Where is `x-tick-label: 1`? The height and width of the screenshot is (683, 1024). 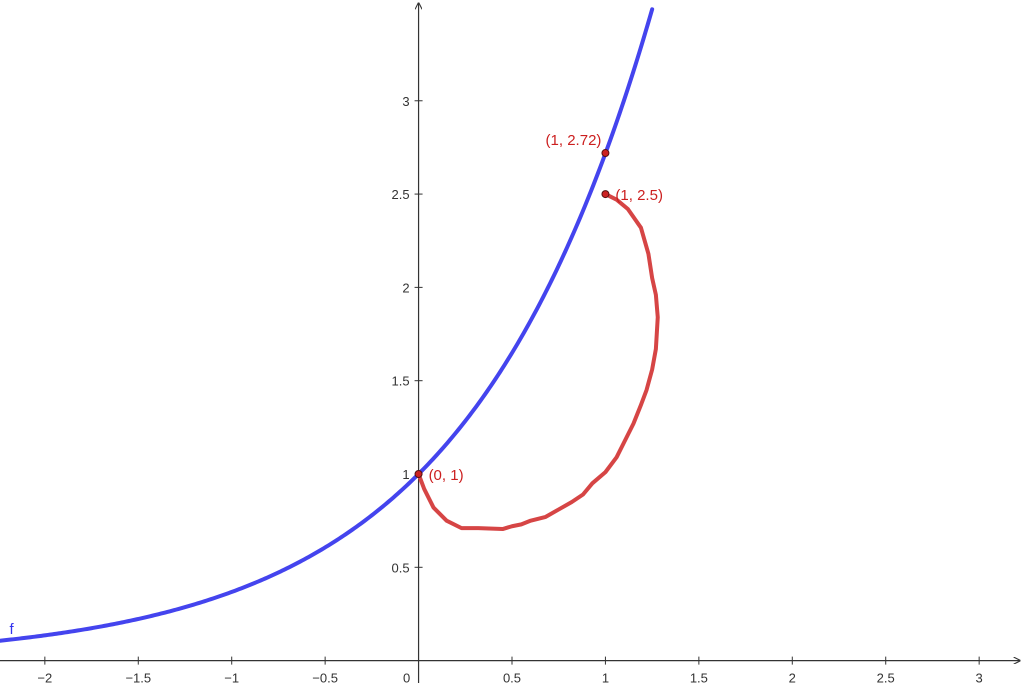
x-tick-label: 1 is located at coordinates (605, 677).